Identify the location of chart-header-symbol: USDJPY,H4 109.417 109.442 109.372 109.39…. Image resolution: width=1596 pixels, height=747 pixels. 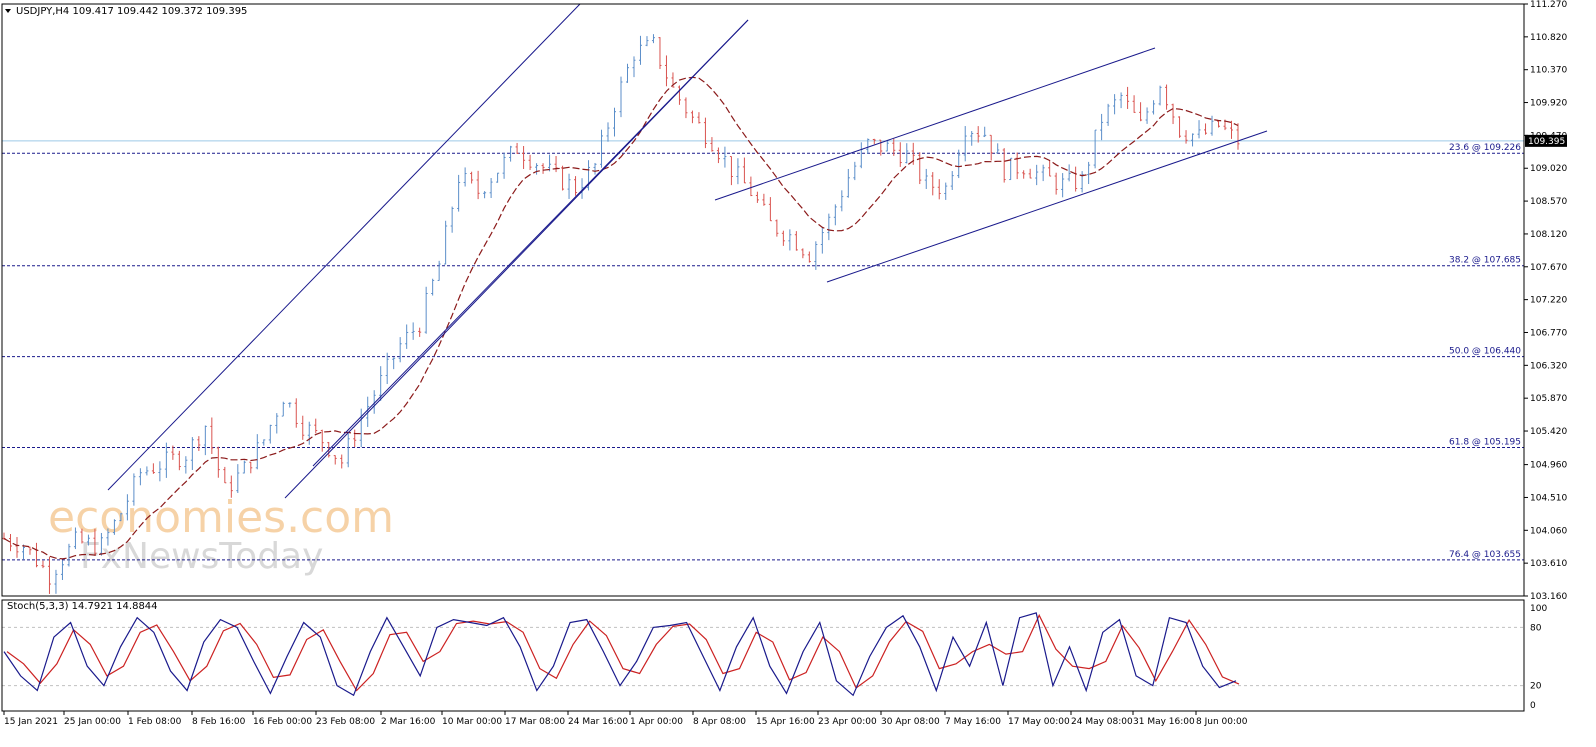
(131, 11).